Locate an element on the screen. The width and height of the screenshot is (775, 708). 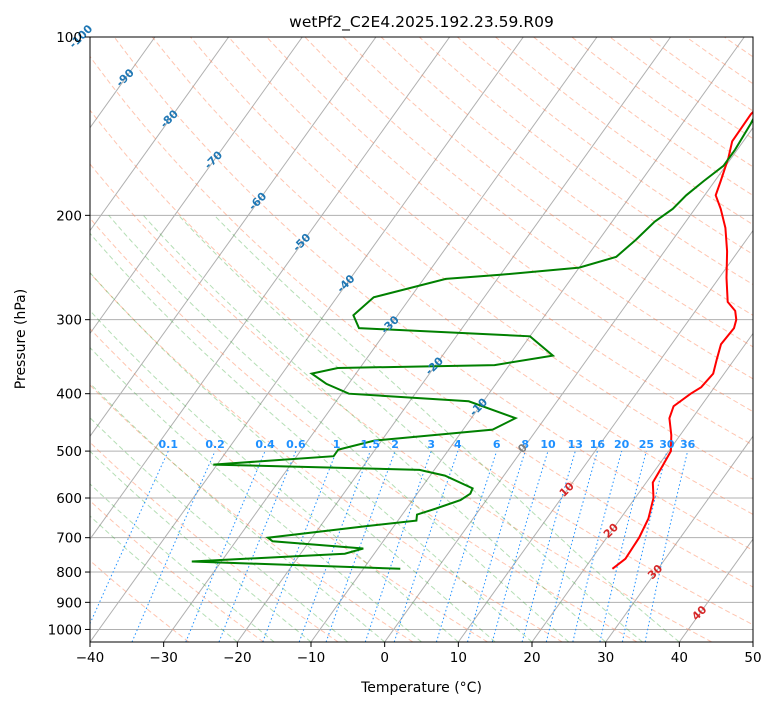
dry-adiabat-line is located at coordinates (140, 600).